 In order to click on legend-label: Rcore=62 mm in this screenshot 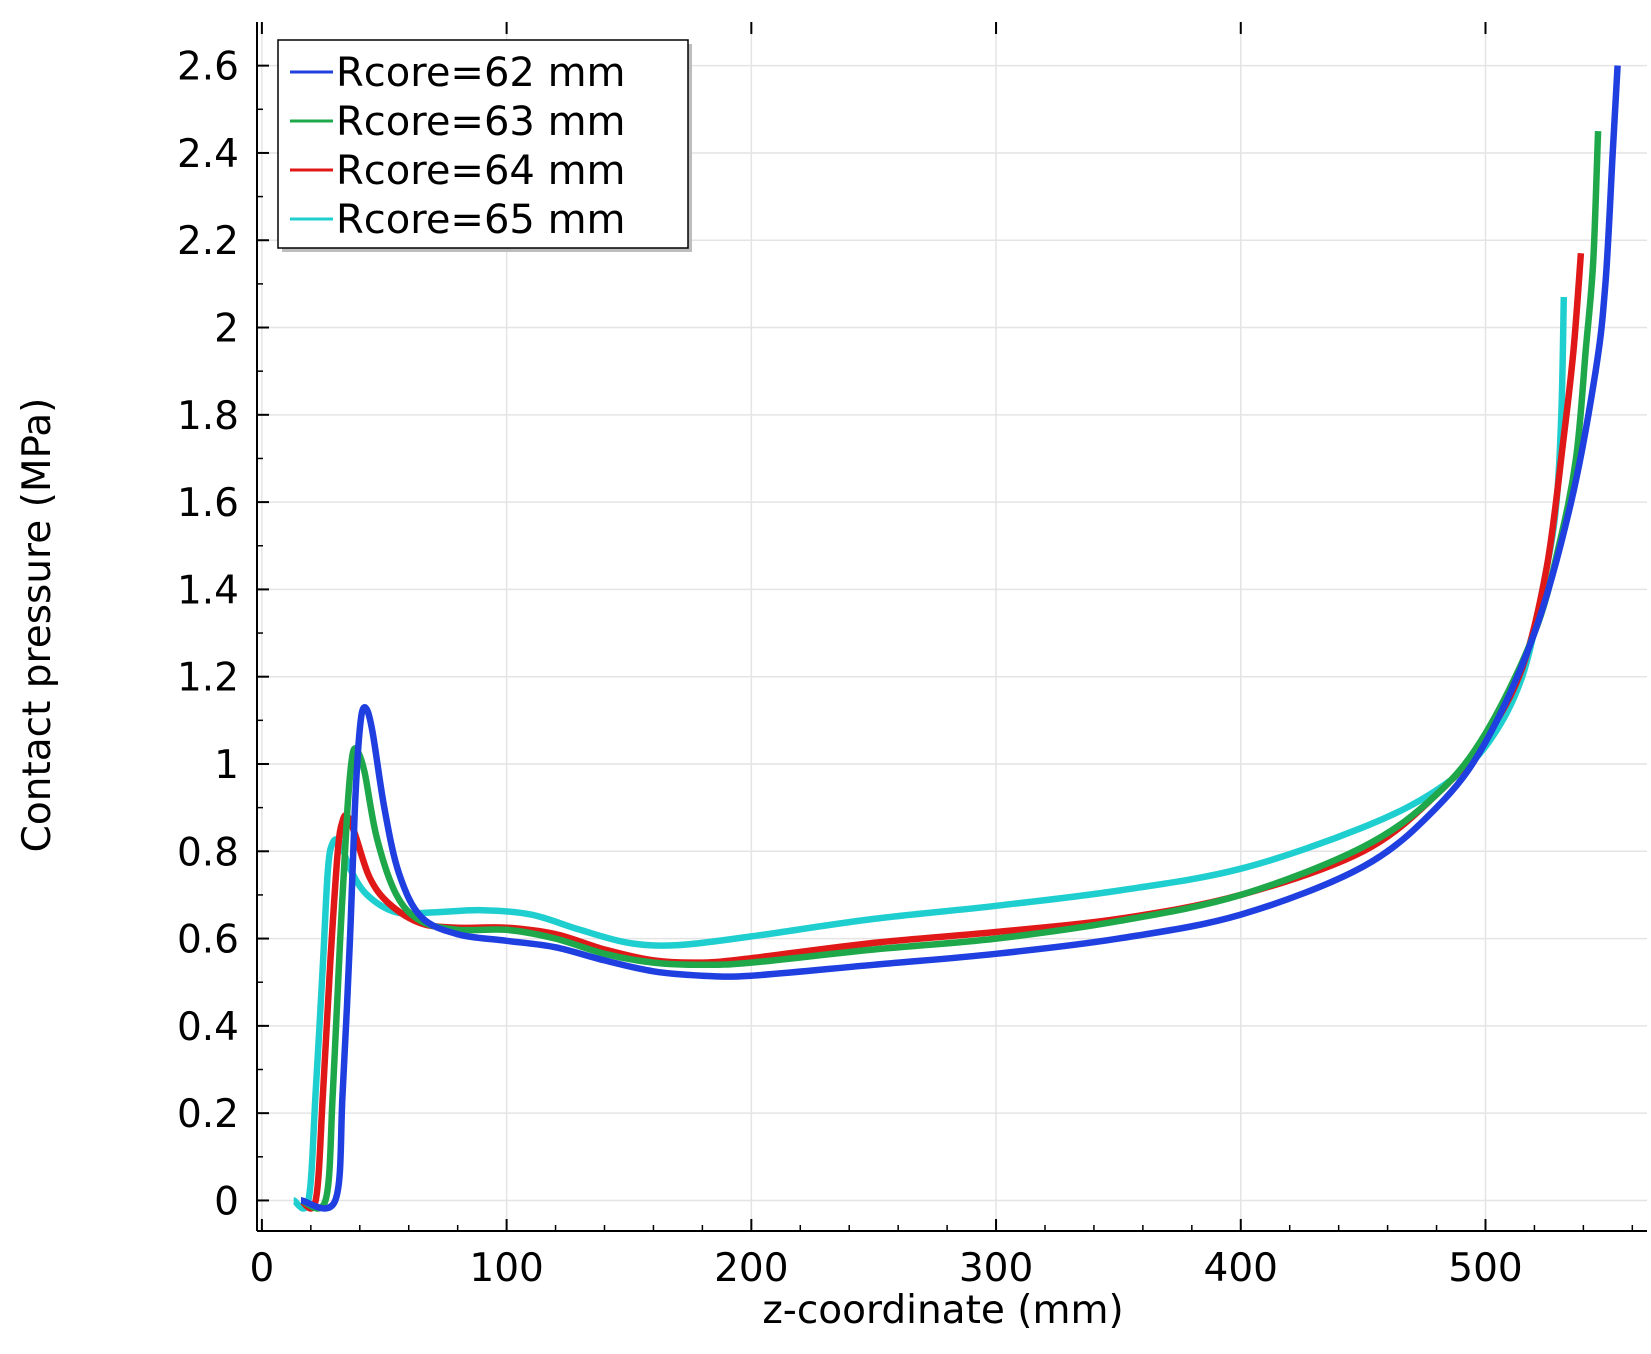, I will do `click(481, 73)`.